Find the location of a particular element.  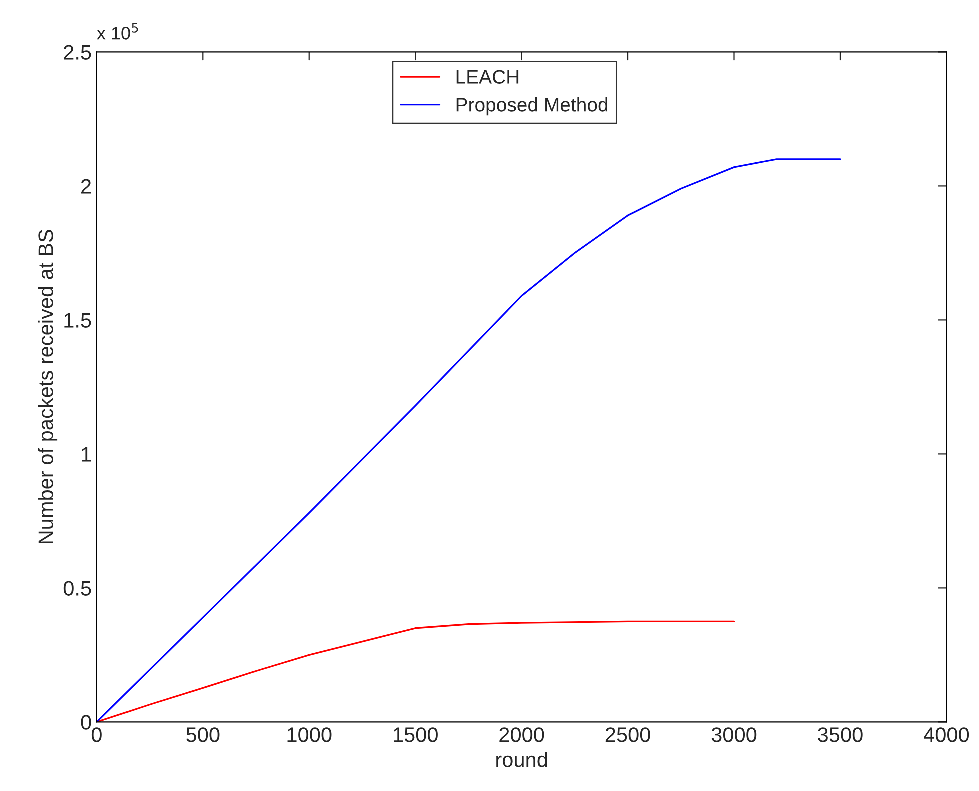

x-tick-label: 1500 is located at coordinates (416, 735).